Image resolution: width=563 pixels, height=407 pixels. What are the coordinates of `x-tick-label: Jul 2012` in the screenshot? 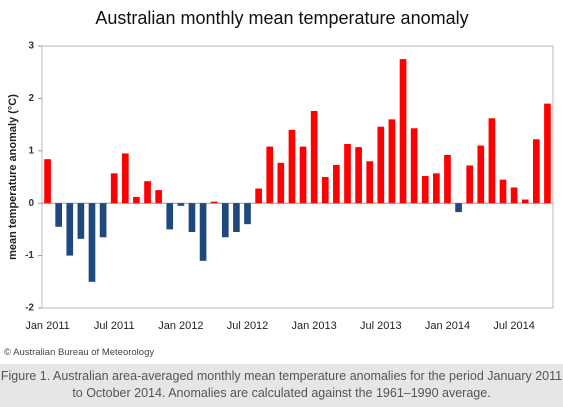 It's located at (248, 326).